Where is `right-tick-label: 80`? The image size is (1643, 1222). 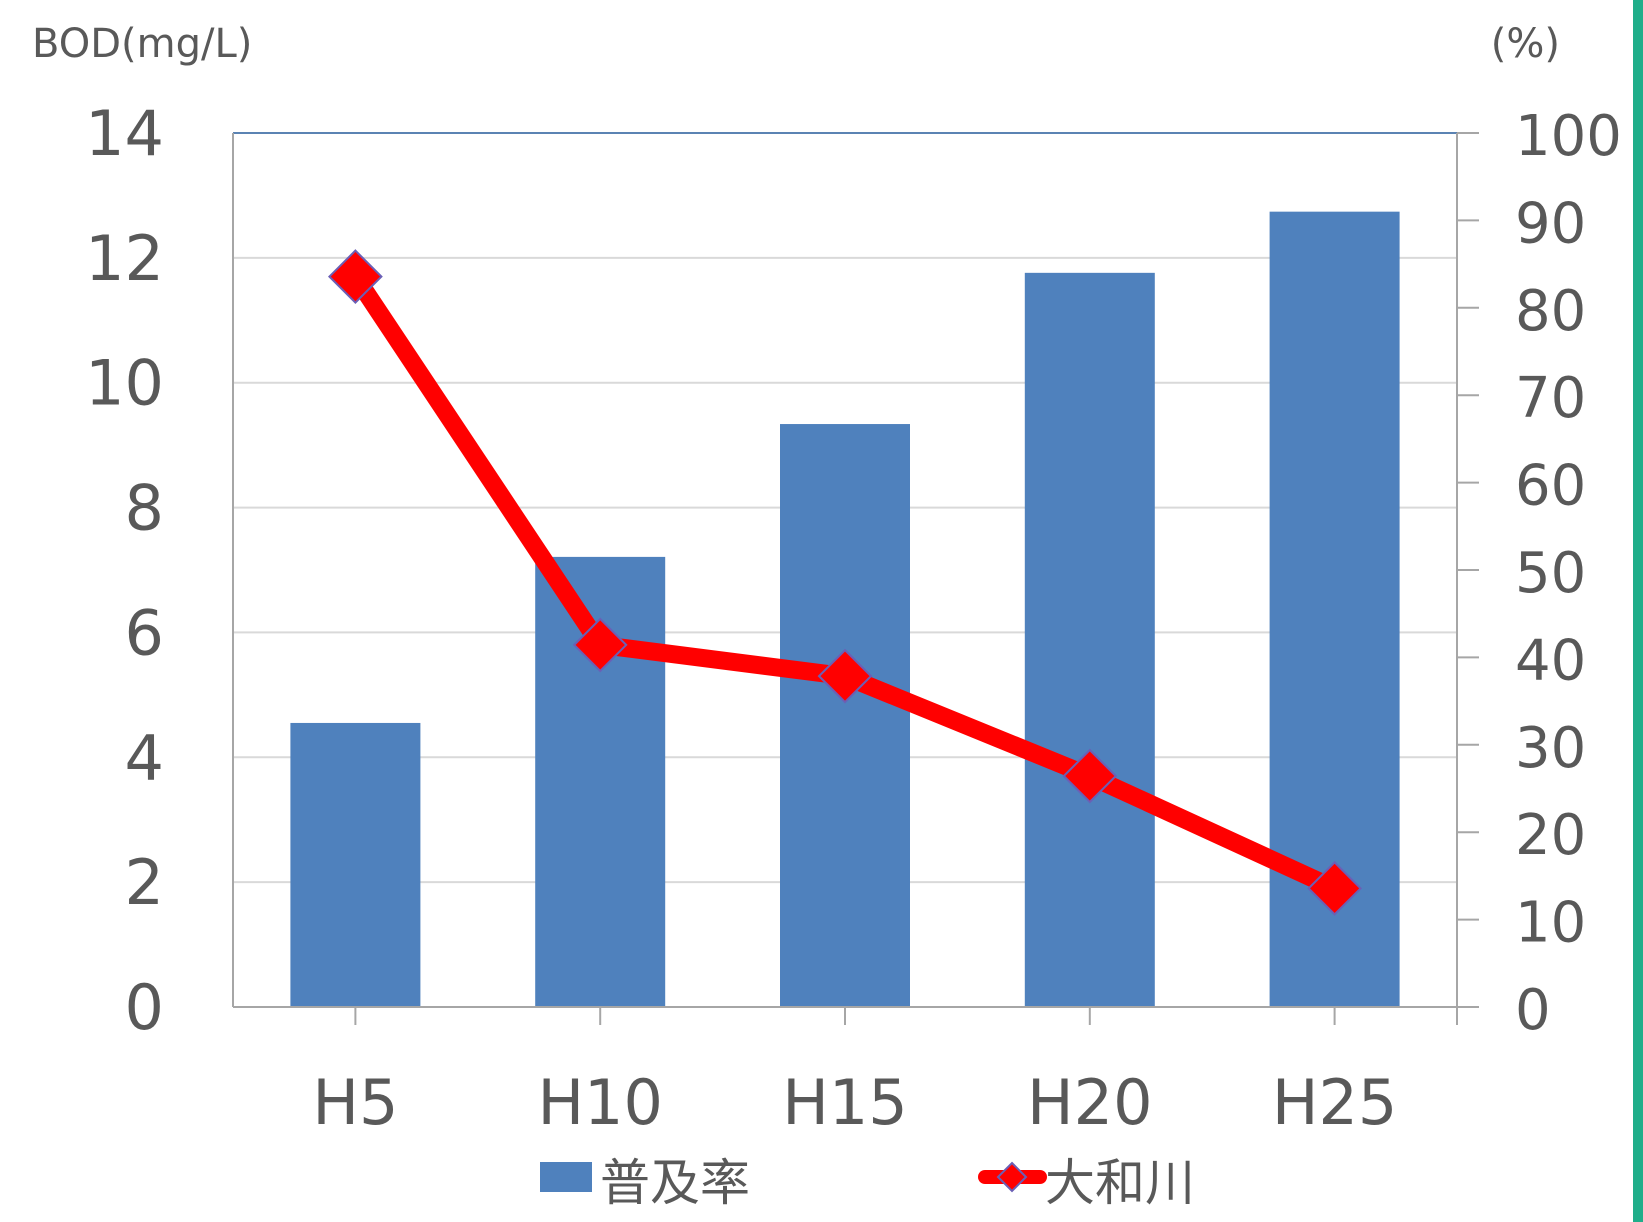
right-tick-label: 80 is located at coordinates (1550, 311).